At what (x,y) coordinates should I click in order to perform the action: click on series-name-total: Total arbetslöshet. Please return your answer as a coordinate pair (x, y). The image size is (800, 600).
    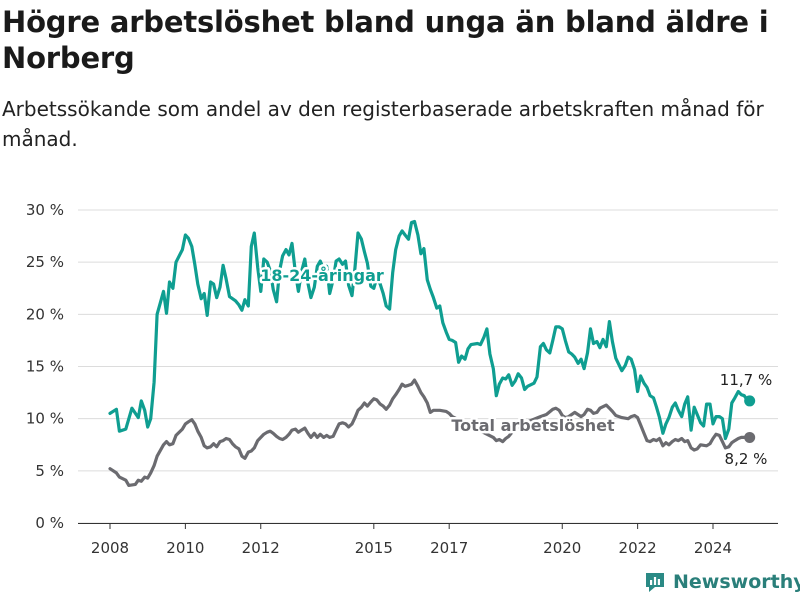
    Looking at the image, I should click on (533, 425).